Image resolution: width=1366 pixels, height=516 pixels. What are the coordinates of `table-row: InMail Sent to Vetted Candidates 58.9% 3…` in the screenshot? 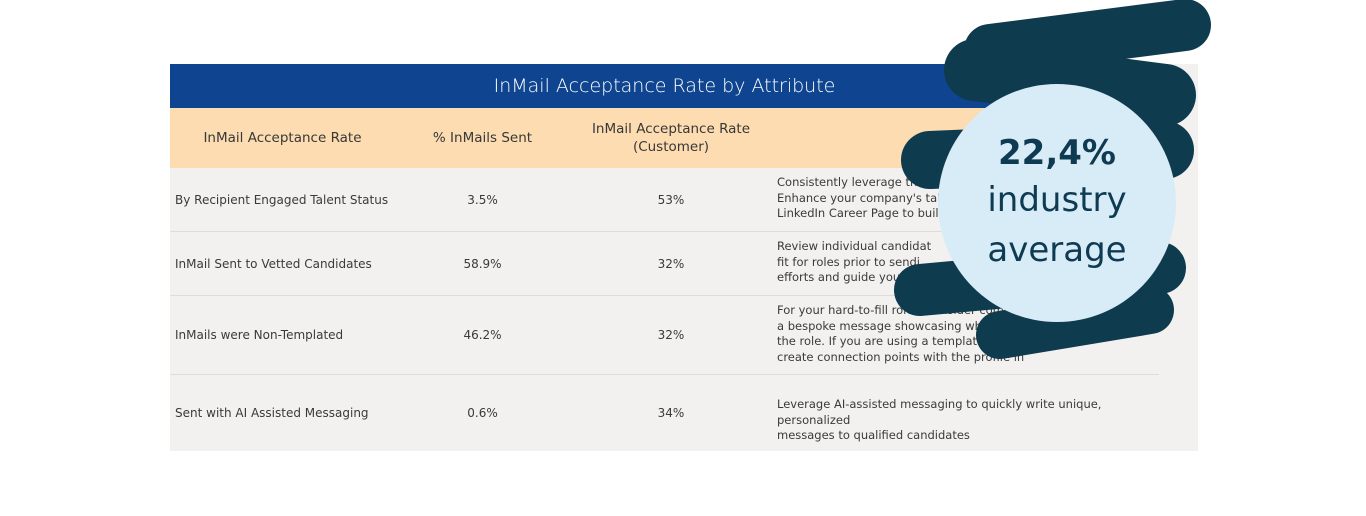 It's located at (664, 264).